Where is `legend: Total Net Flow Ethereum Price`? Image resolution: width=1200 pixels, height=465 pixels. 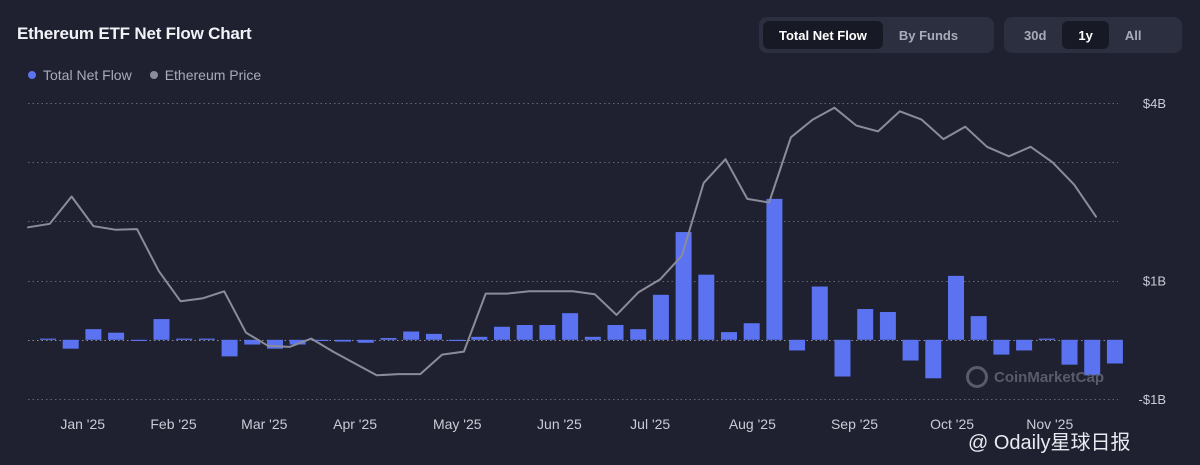
legend: Total Net Flow Ethereum Price is located at coordinates (144, 75).